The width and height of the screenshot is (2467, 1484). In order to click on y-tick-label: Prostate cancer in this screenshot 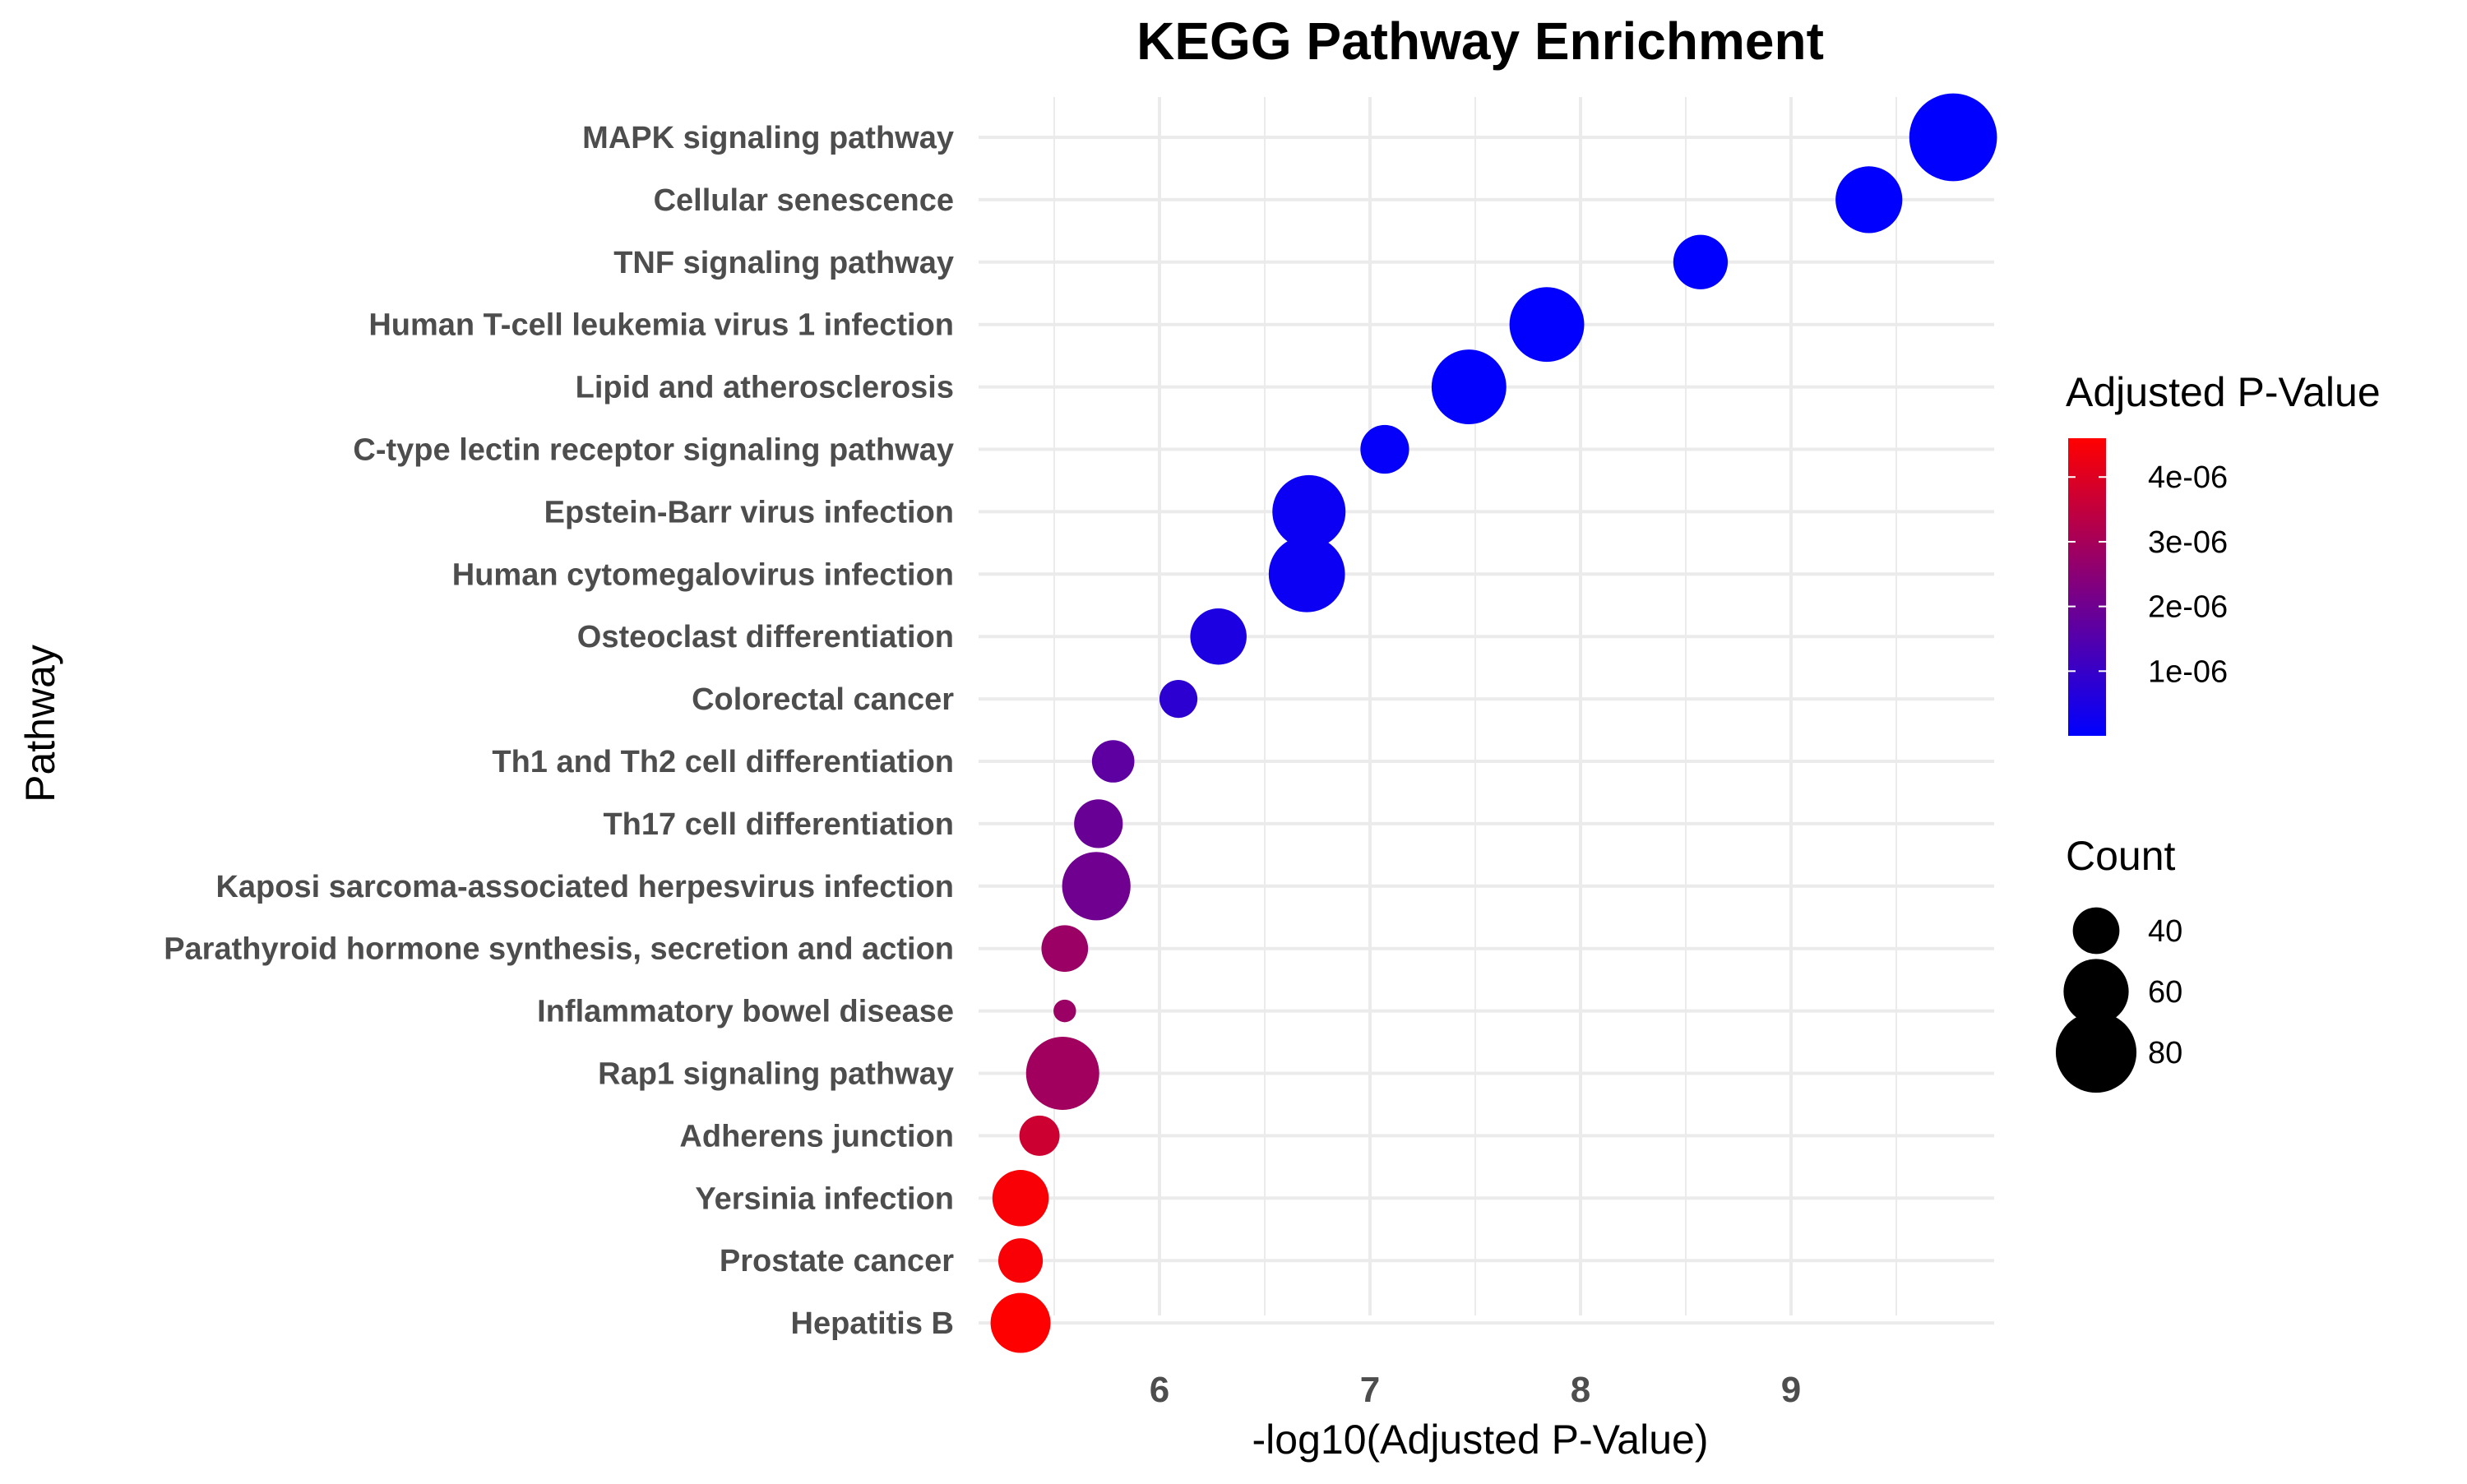, I will do `click(837, 1261)`.